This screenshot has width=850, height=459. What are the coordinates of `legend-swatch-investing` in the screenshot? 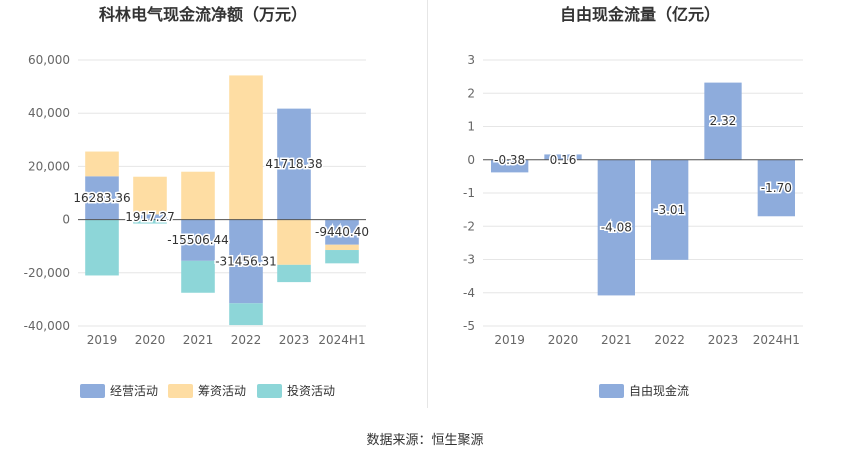 It's located at (269, 391).